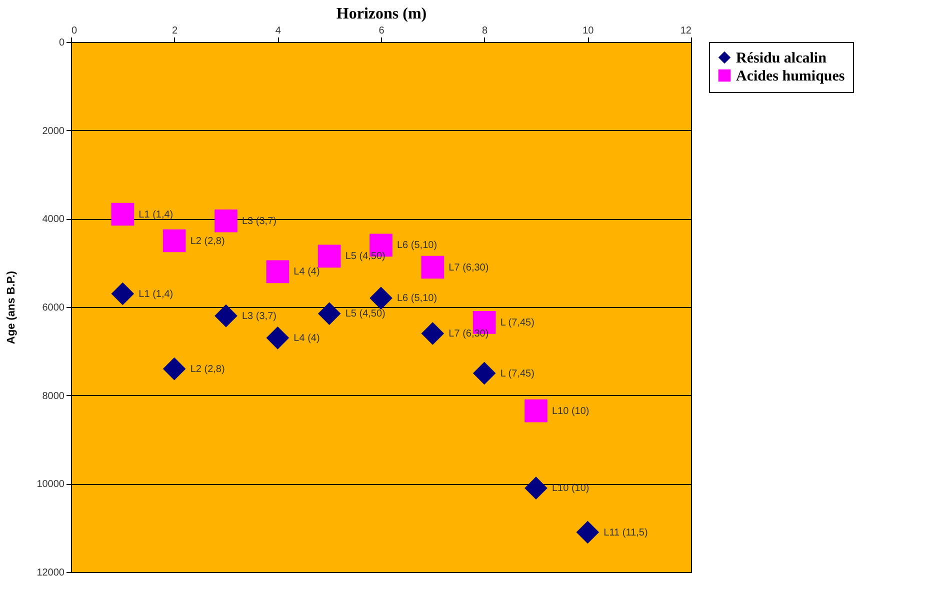 The width and height of the screenshot is (944, 616). I want to click on x-tick-label: 6, so click(381, 31).